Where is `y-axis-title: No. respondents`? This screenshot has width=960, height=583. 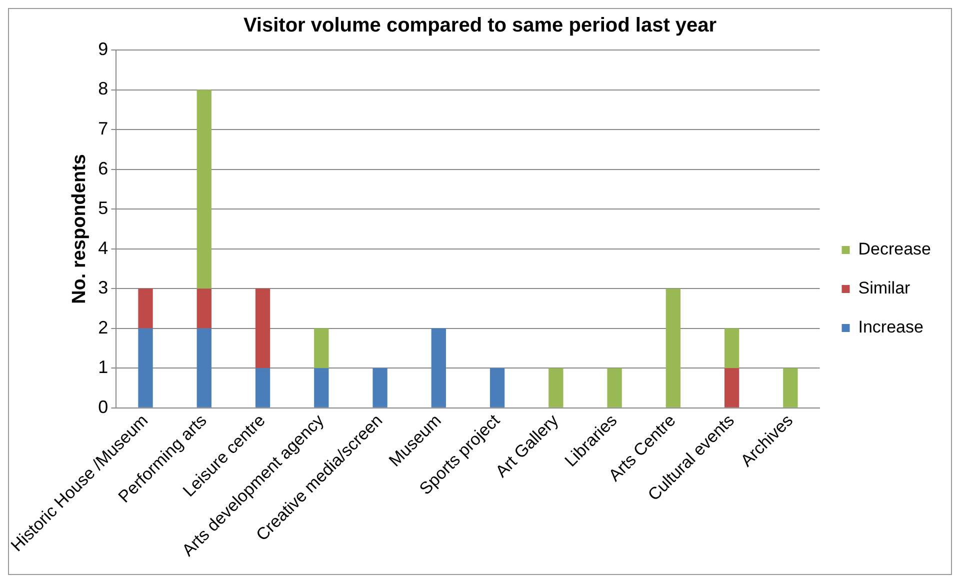 y-axis-title: No. respondents is located at coordinates (79, 229).